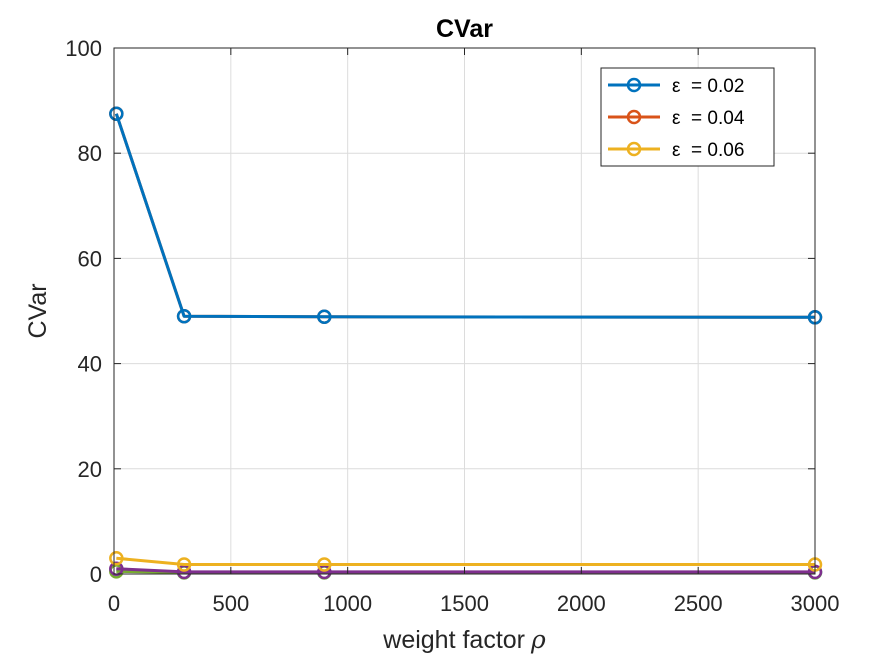 Image resolution: width=875 pixels, height=656 pixels. I want to click on x-tick-label: 2500, so click(698, 603).